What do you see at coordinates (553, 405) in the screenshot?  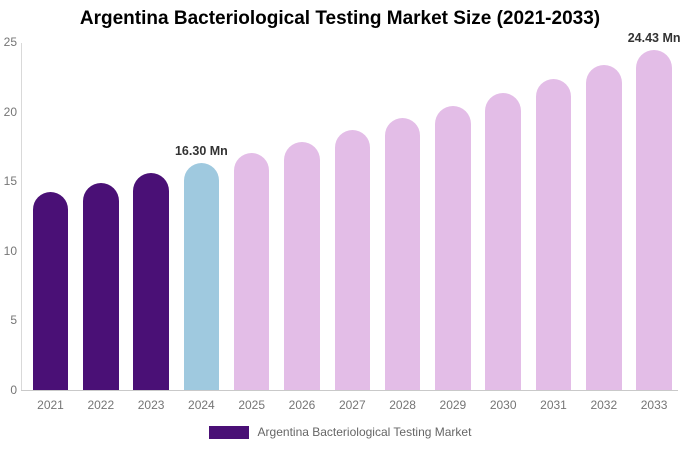 I see `x-tick-2031: 2031` at bounding box center [553, 405].